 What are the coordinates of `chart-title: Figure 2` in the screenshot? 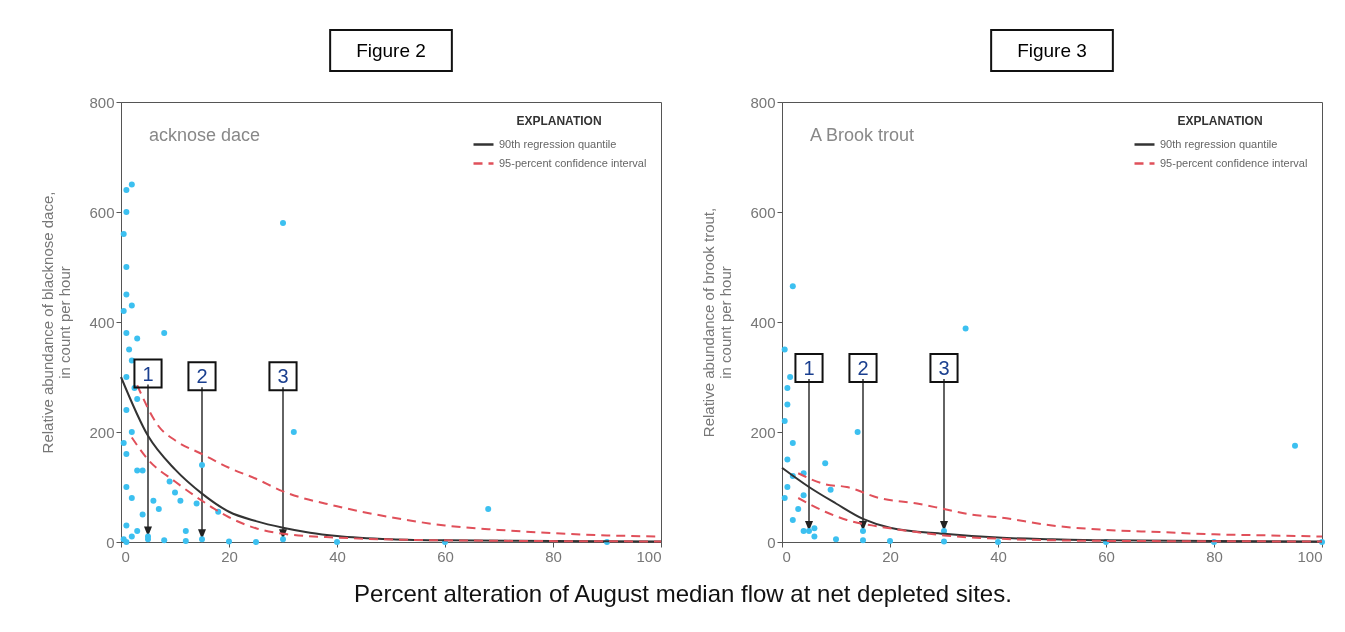 It's located at (391, 50).